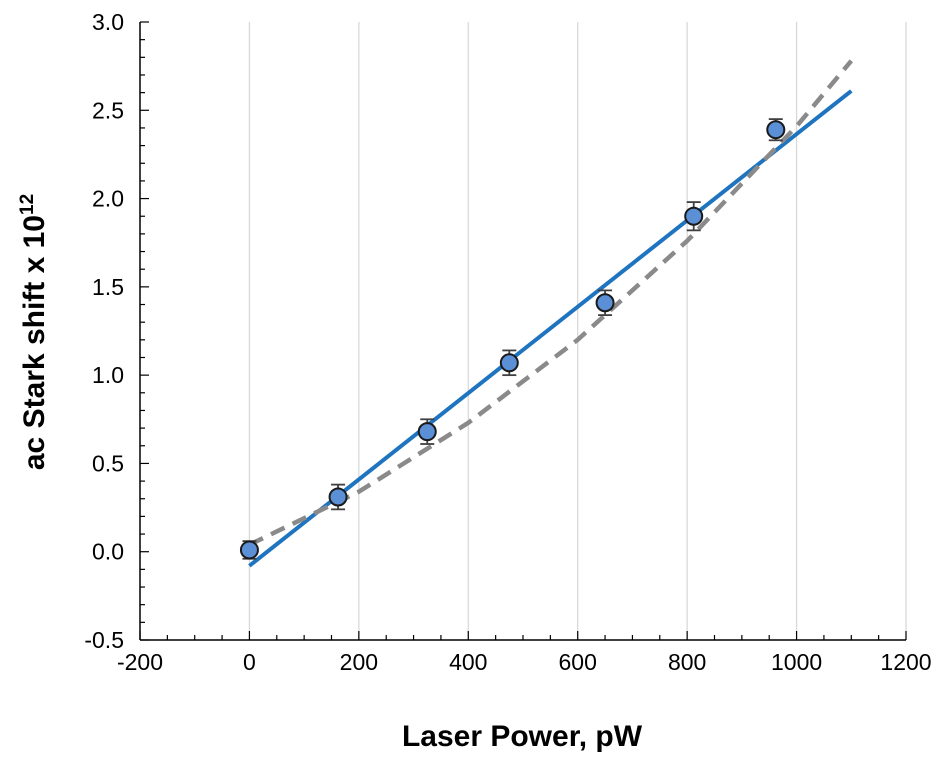 This screenshot has height=761, width=944. I want to click on y-tick-label: 1.5, so click(108, 287).